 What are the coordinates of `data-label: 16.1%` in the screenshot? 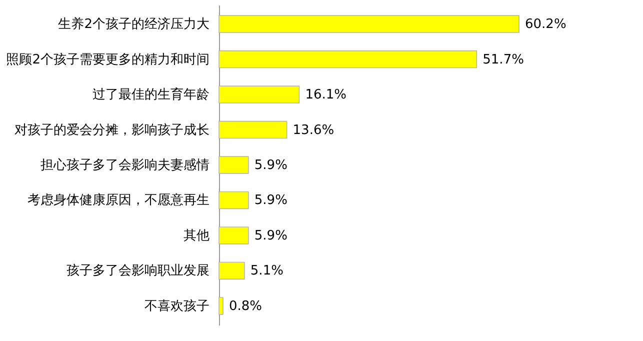 It's located at (326, 95).